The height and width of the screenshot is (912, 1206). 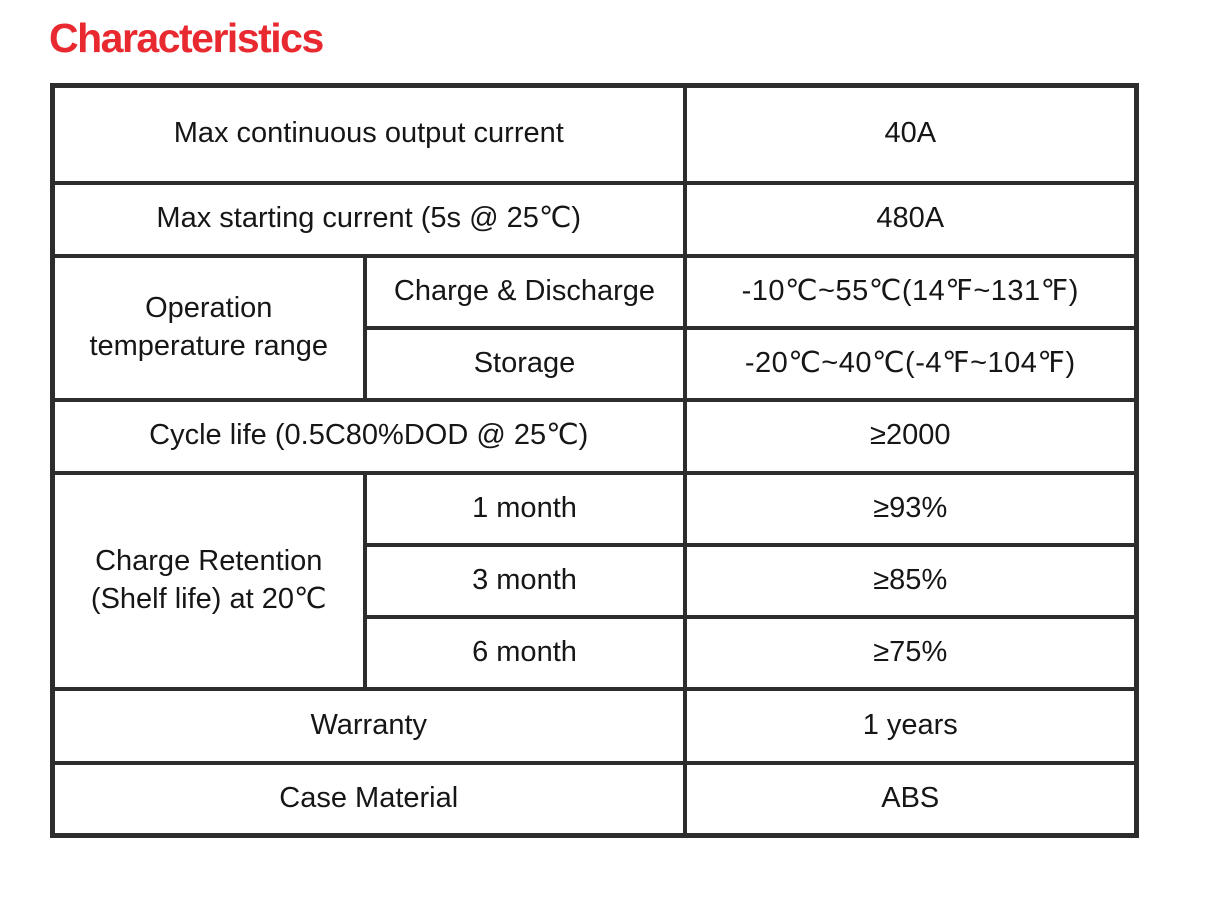 What do you see at coordinates (910, 219) in the screenshot?
I see `value-max-starting-current: 480A` at bounding box center [910, 219].